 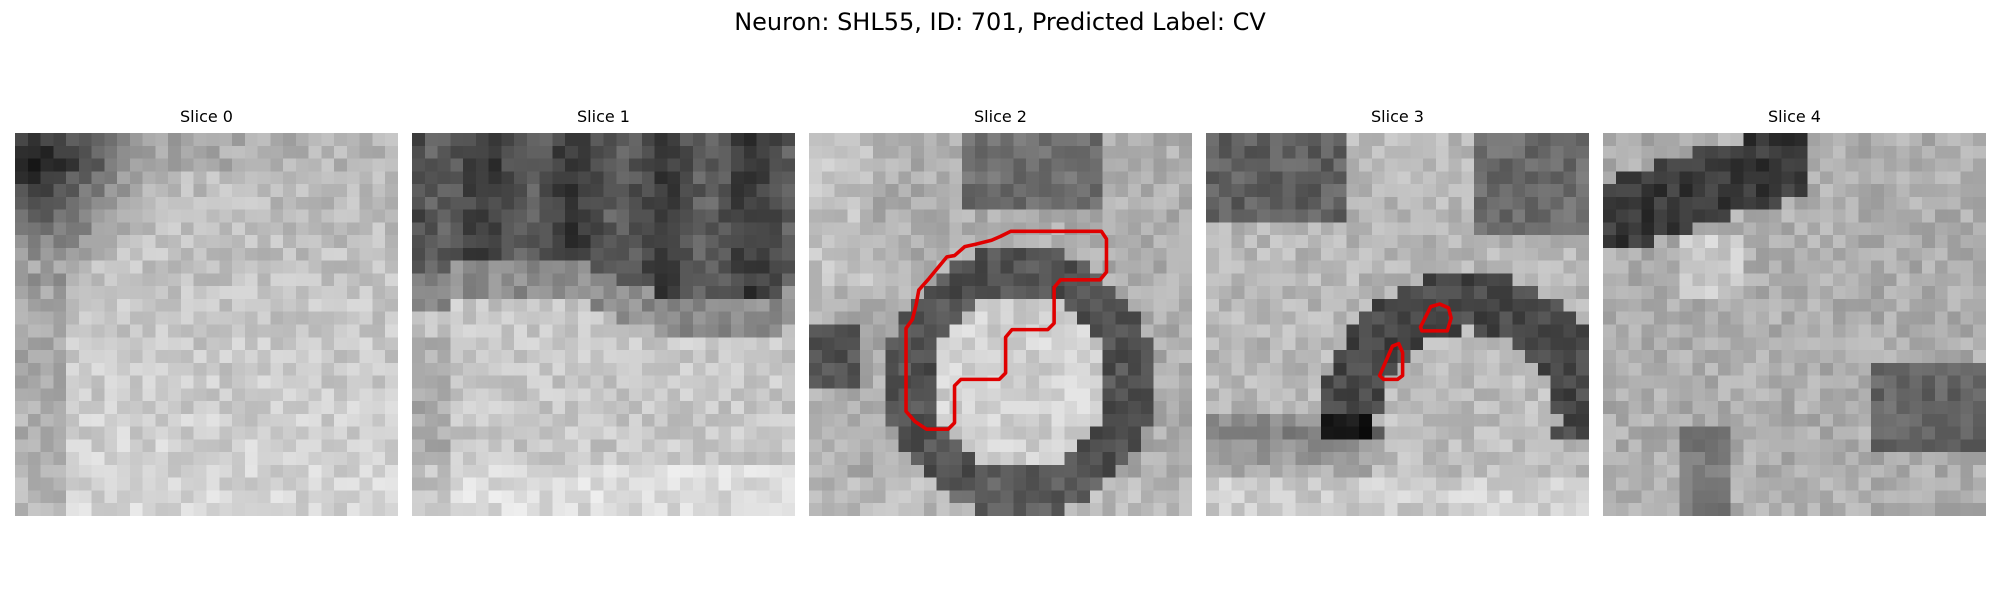 I want to click on panel-slice-0: Slice 0, so click(x=206, y=311).